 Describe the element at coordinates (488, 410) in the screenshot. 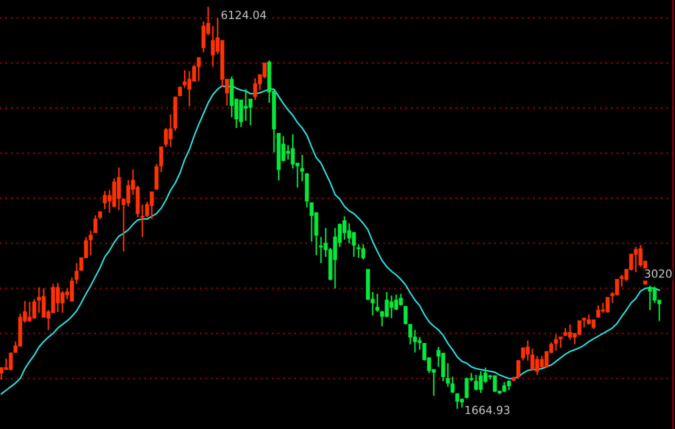

I see `annotation: 1664.93` at that location.